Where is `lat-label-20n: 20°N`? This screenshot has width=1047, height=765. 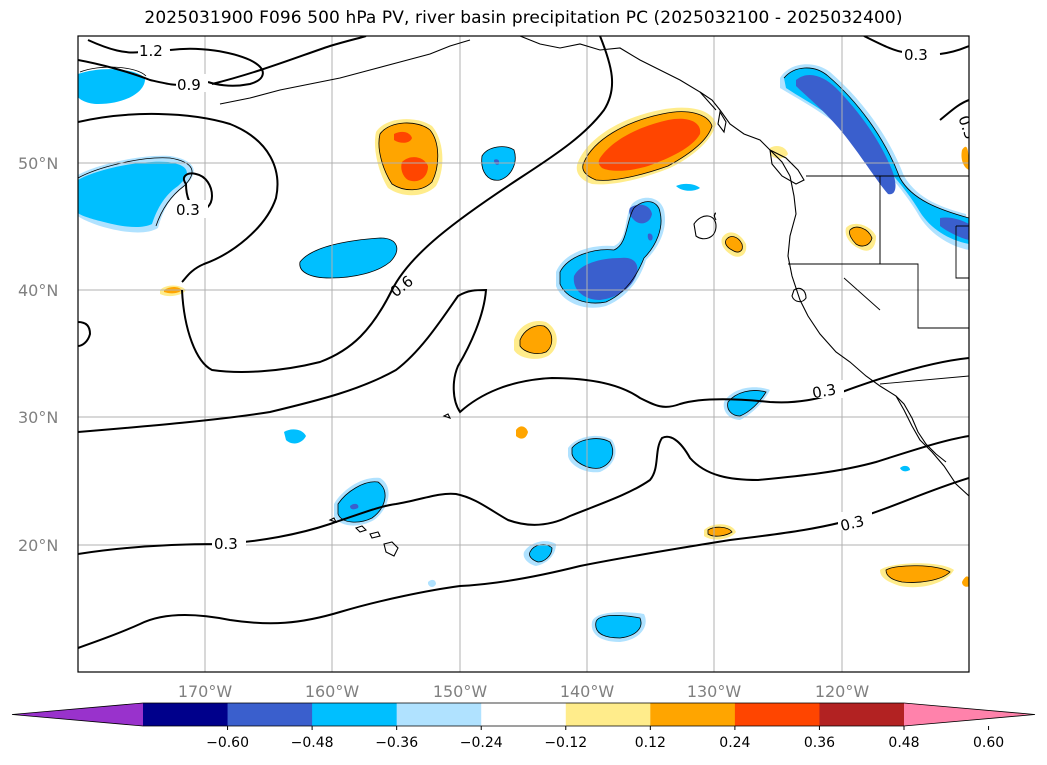 lat-label-20n: 20°N is located at coordinates (38, 545).